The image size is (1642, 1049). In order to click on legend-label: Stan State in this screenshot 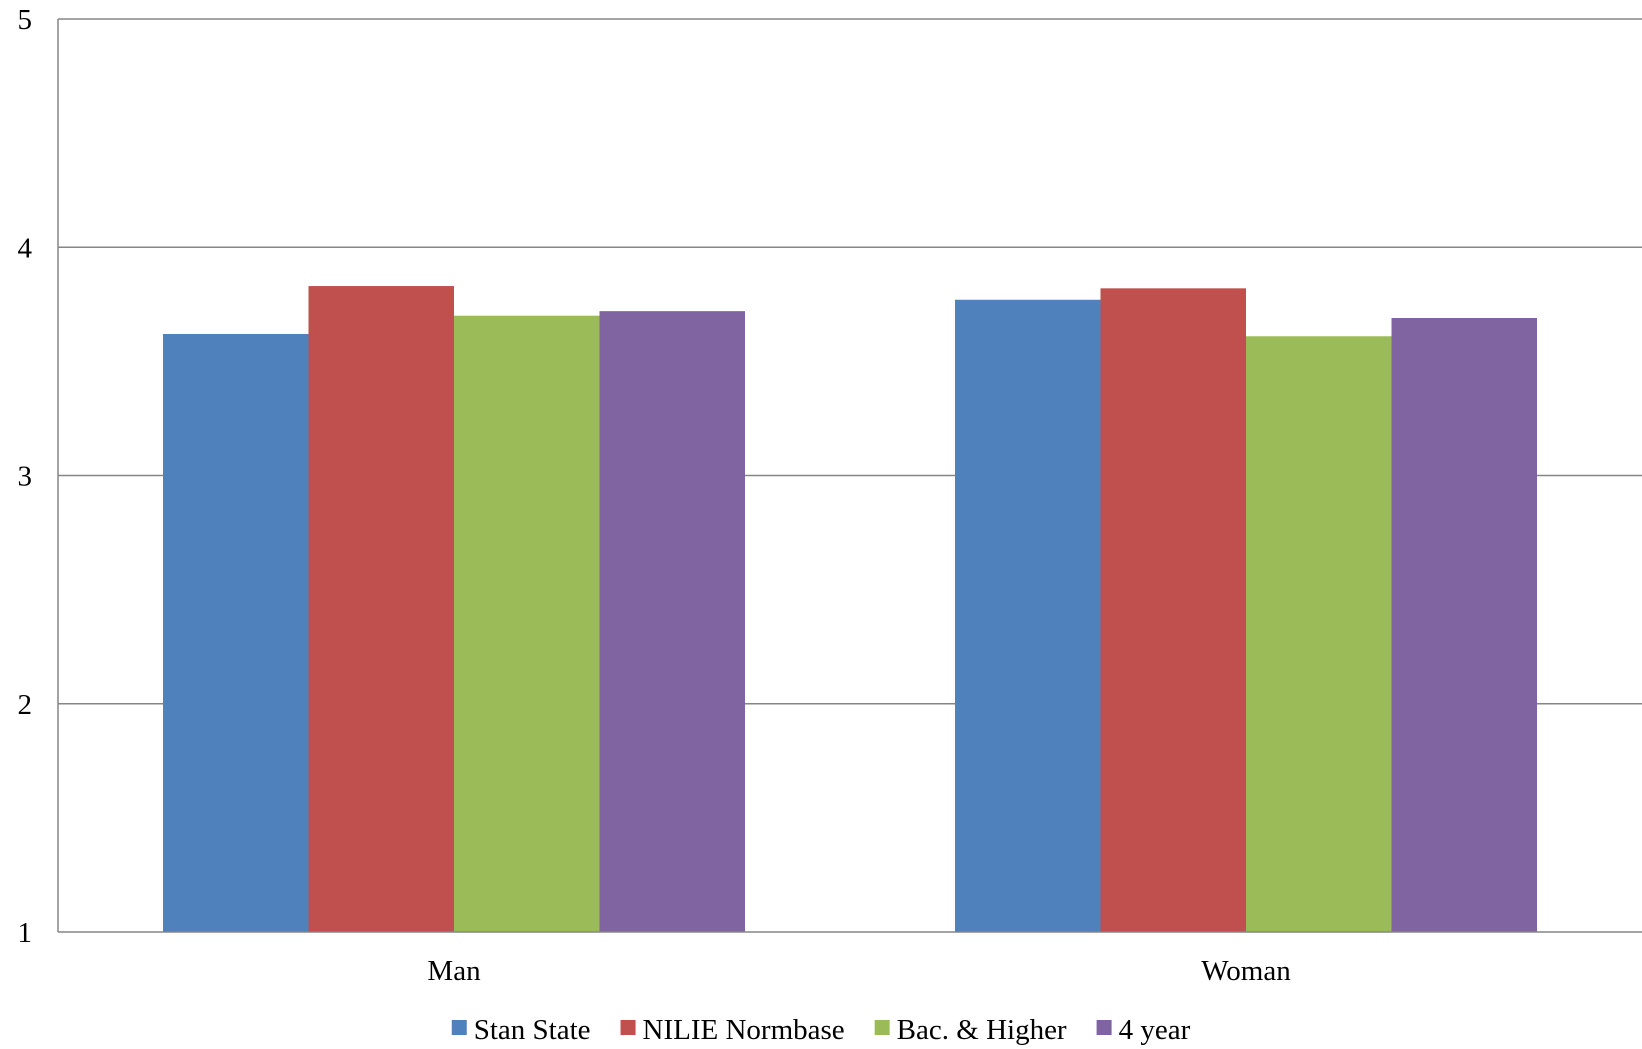, I will do `click(532, 1030)`.